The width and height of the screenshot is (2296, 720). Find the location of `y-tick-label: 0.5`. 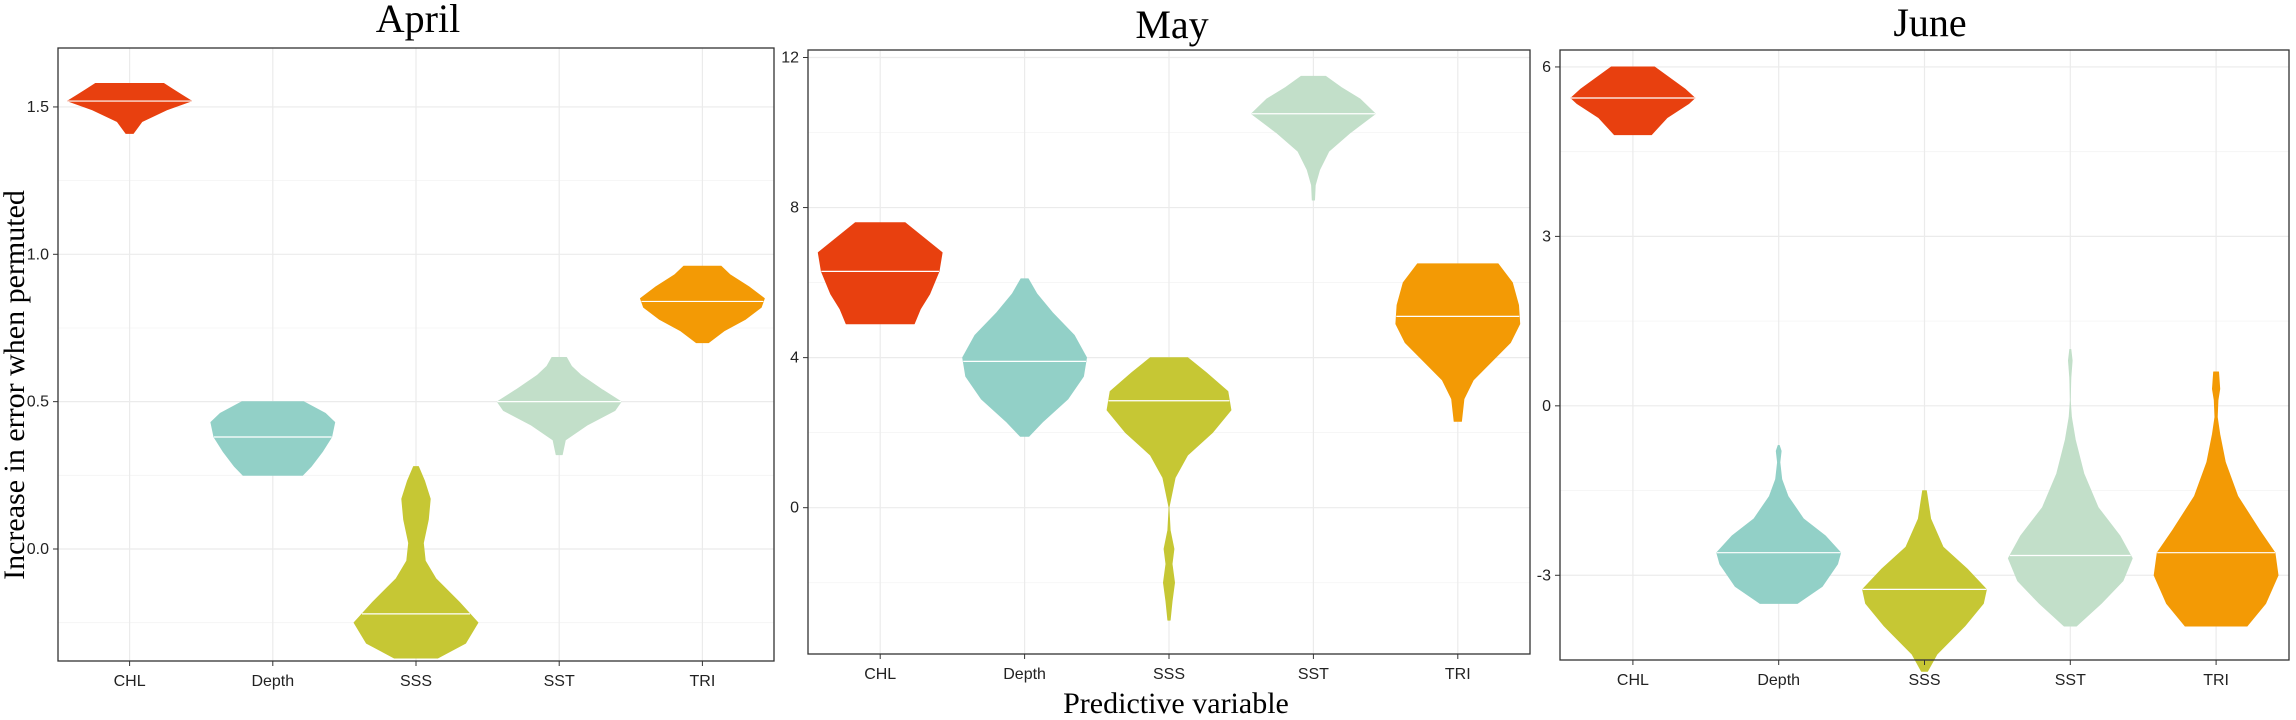

y-tick-label: 0.5 is located at coordinates (38, 402).